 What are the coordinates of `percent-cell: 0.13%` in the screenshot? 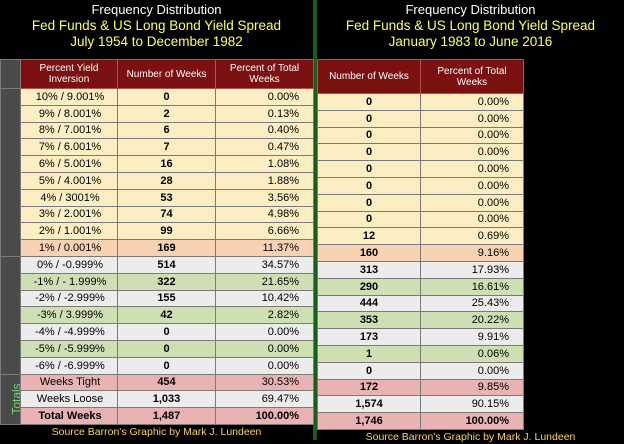 It's located at (265, 113).